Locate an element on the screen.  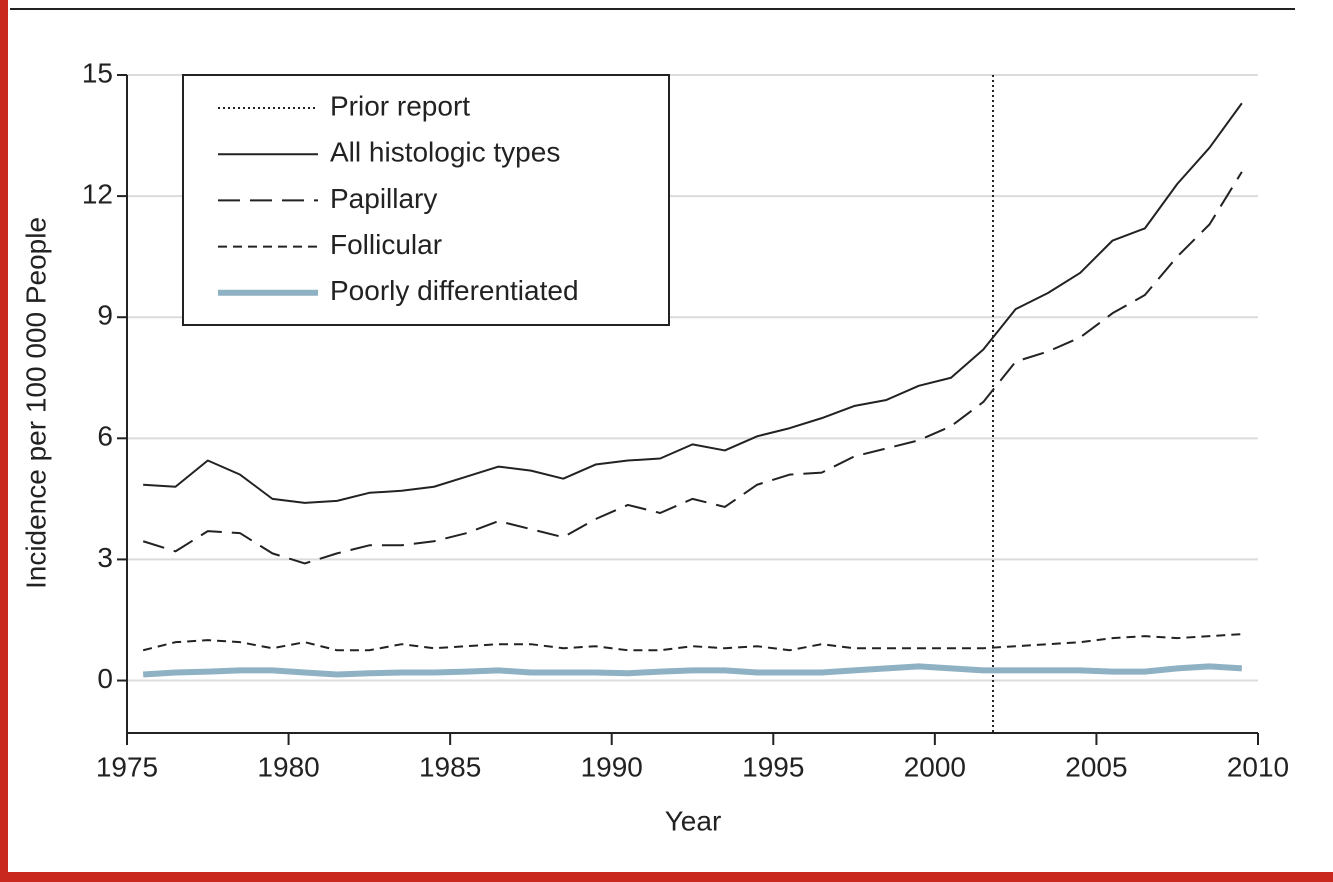
y-tick-label: 15 is located at coordinates (97, 72).